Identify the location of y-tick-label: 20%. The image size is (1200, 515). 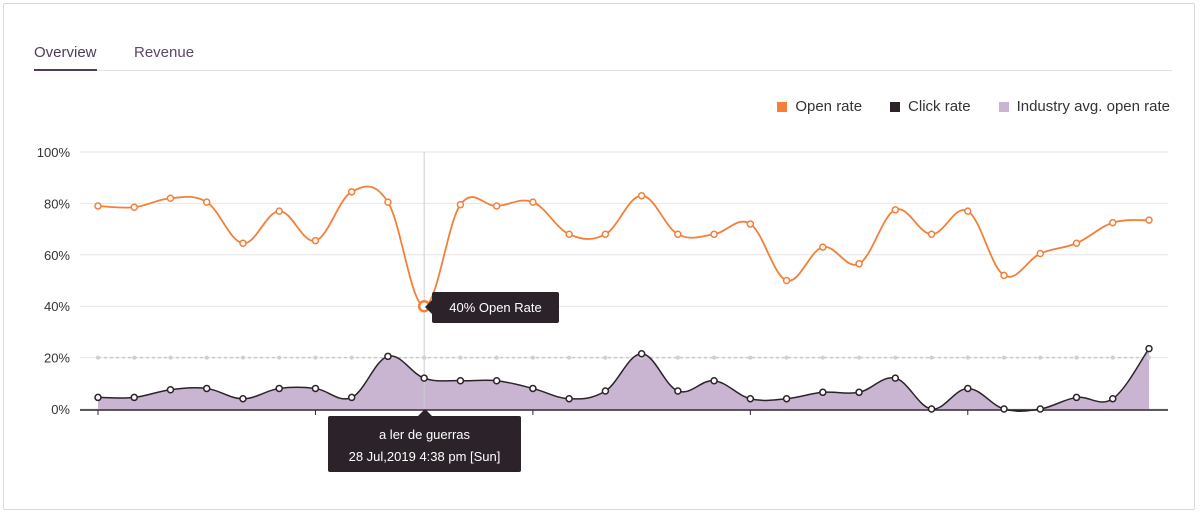
(57, 358).